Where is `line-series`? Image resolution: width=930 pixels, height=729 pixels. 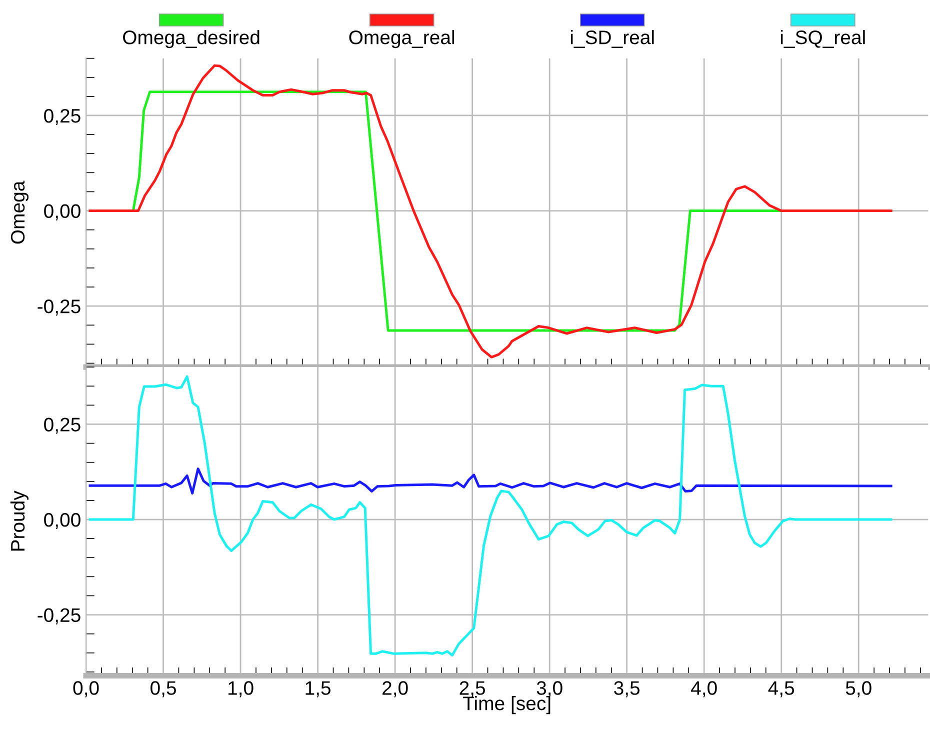
line-series is located at coordinates (490, 481).